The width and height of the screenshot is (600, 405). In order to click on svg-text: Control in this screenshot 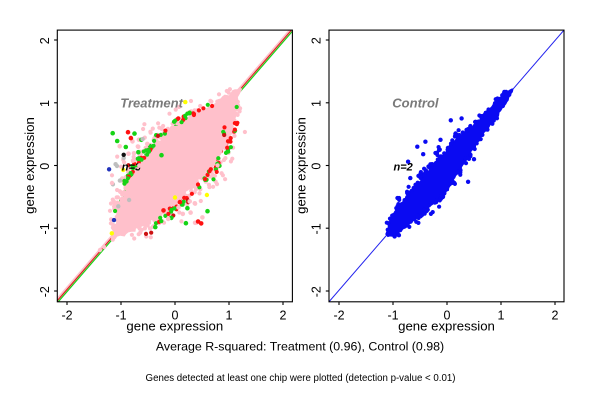, I will do `click(415, 103)`.